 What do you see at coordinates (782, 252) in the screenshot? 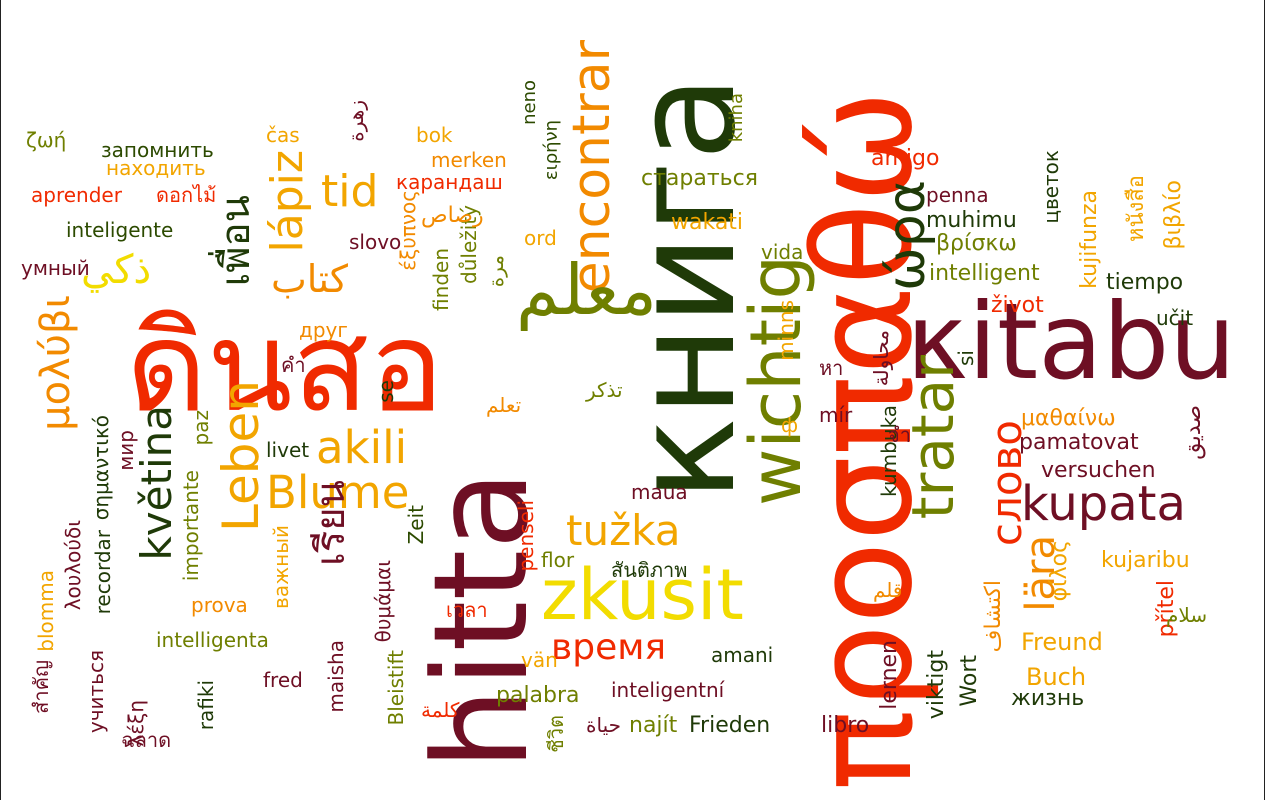
I see `word-51: vida` at bounding box center [782, 252].